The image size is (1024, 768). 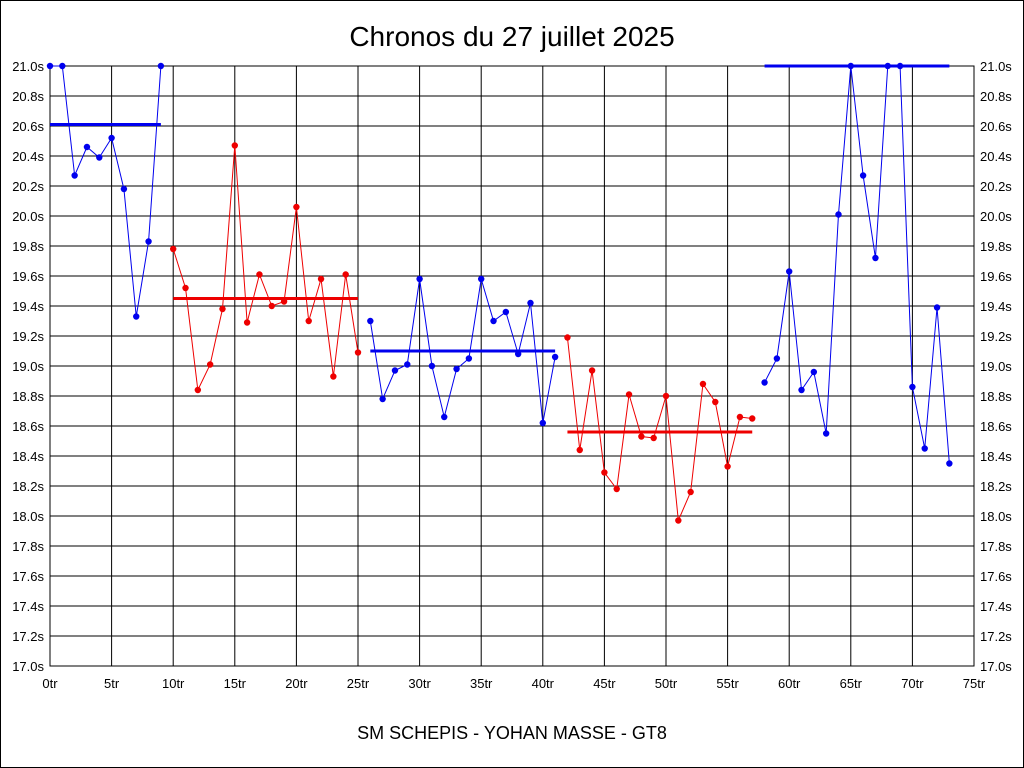 What do you see at coordinates (996, 246) in the screenshot?
I see `y-tick-label-right: 19.8s` at bounding box center [996, 246].